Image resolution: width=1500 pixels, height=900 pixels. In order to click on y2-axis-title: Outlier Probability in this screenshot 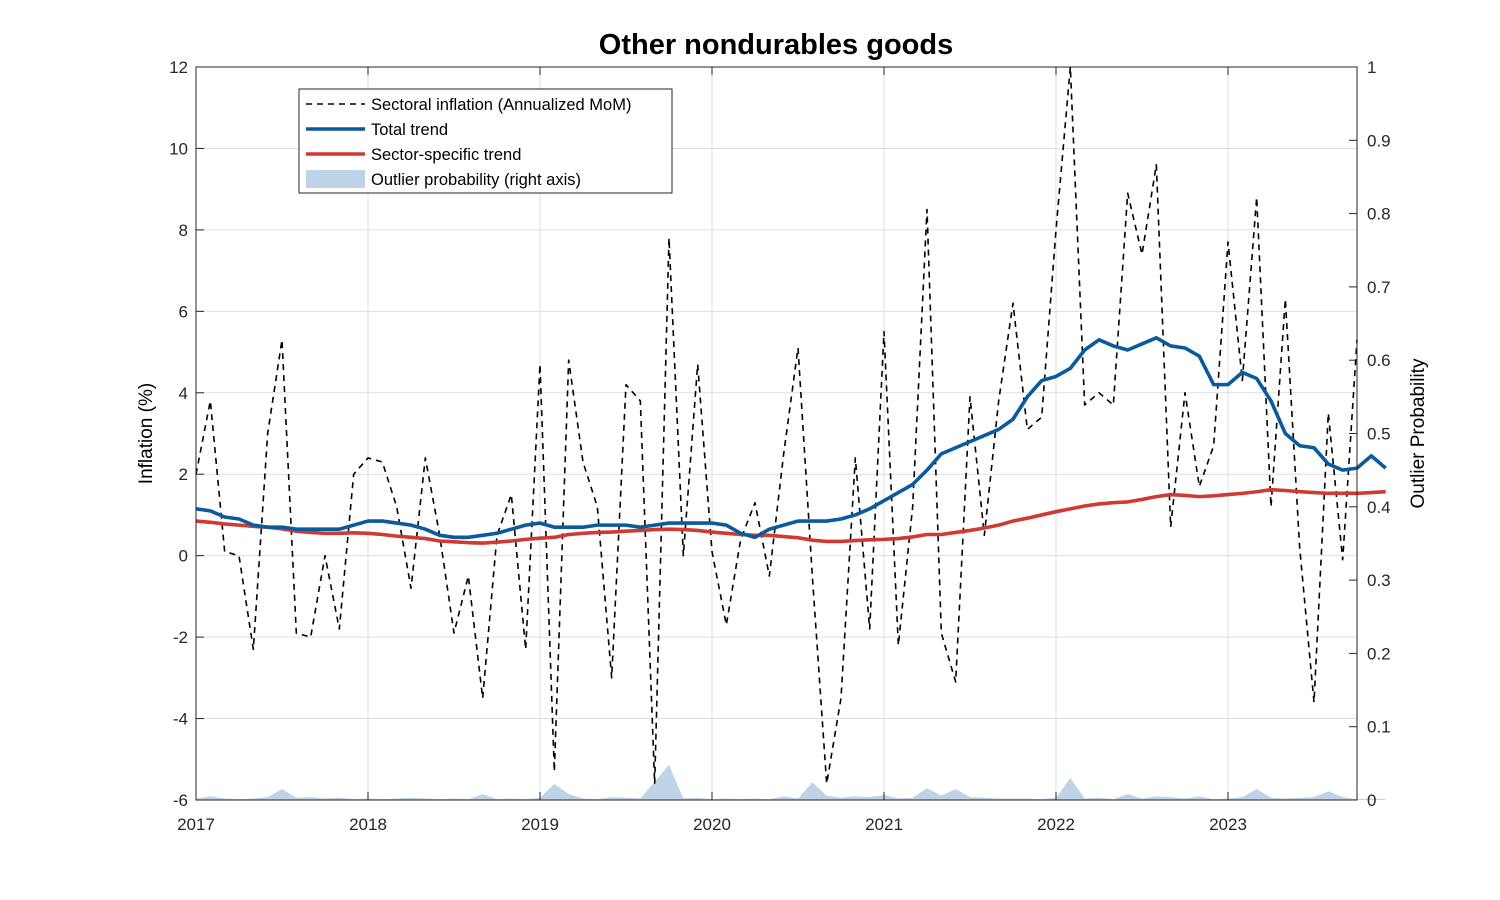, I will do `click(1418, 433)`.